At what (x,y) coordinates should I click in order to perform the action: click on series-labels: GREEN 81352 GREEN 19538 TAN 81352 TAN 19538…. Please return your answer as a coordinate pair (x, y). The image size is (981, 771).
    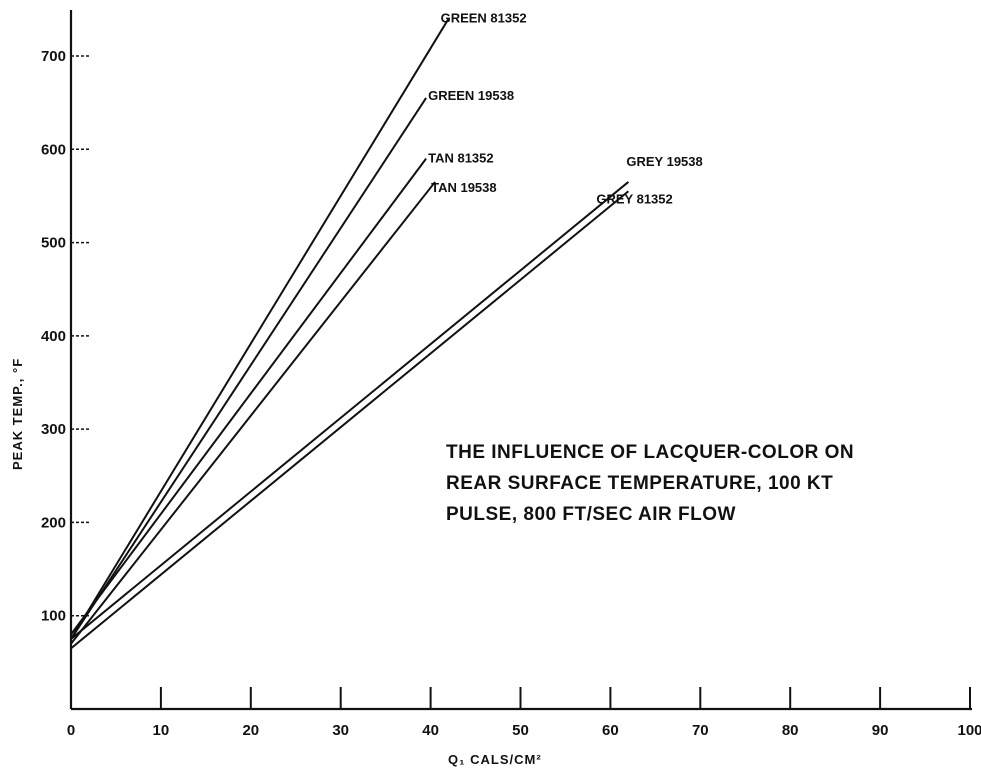
    Looking at the image, I should click on (565, 109).